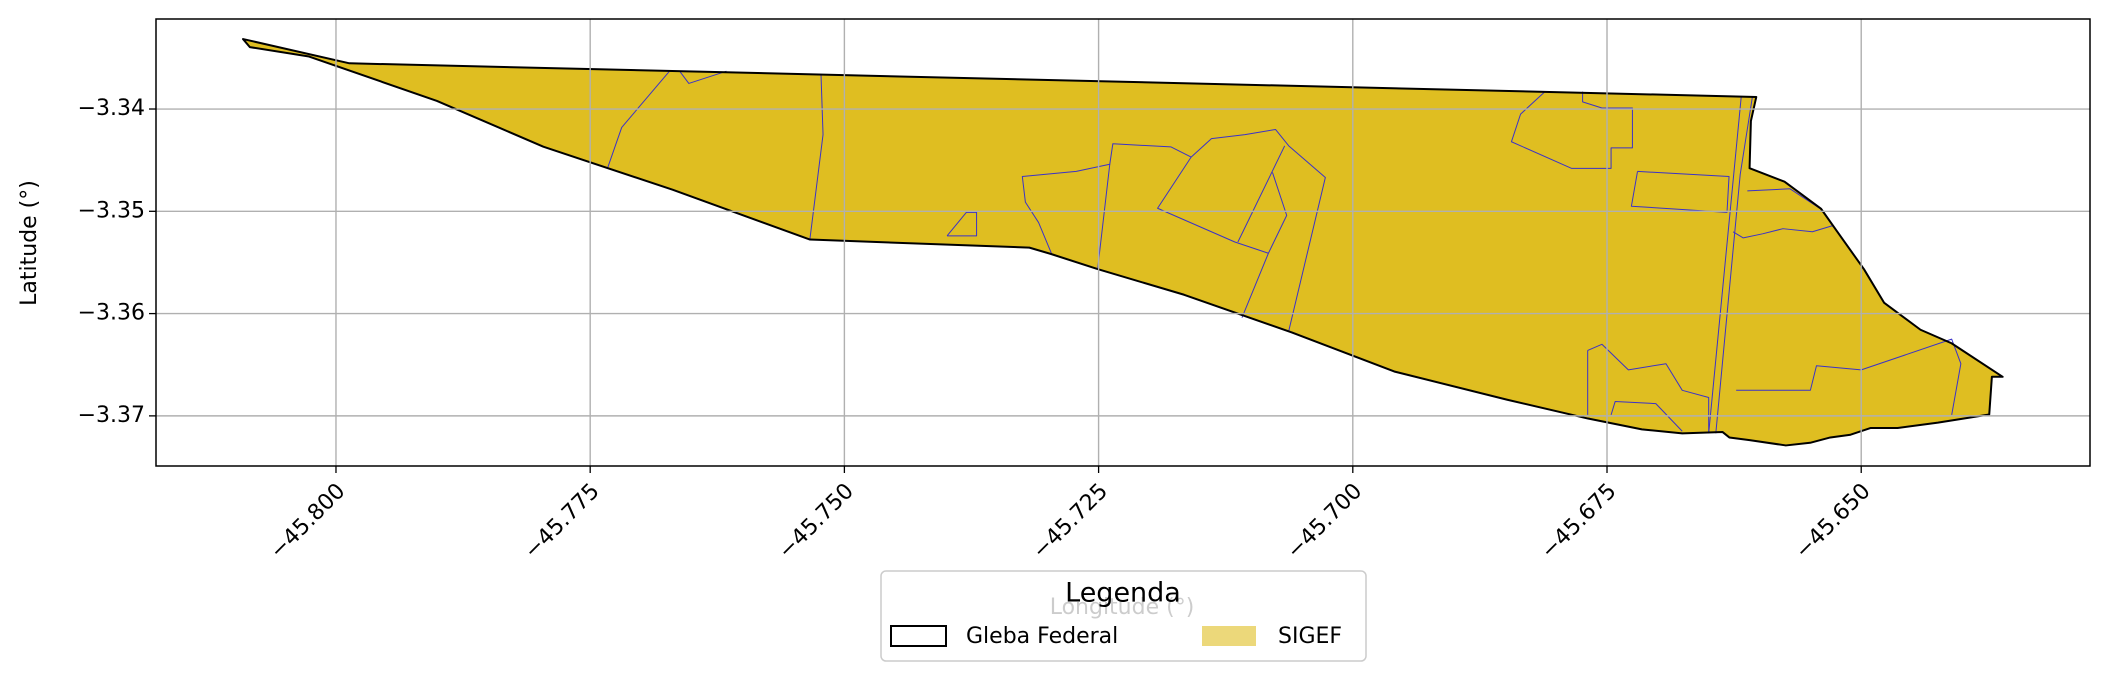 Image resolution: width=2110 pixels, height=681 pixels. What do you see at coordinates (111, 415) in the screenshot?
I see `y-tick-label: −3.37` at bounding box center [111, 415].